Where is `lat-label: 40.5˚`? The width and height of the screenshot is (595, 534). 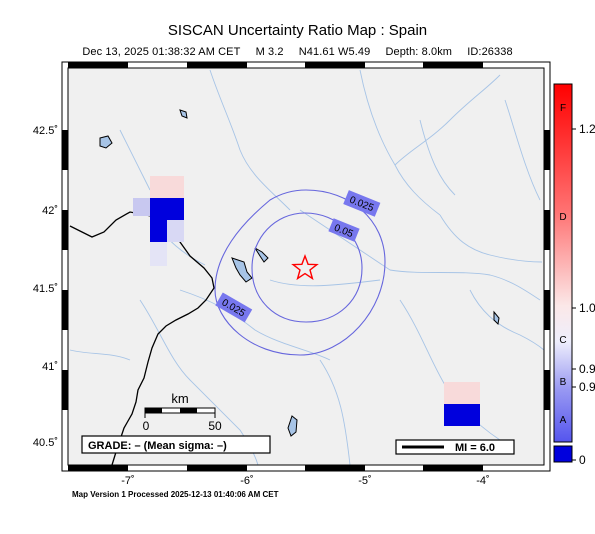
lat-label: 40.5˚ is located at coordinates (45, 443).